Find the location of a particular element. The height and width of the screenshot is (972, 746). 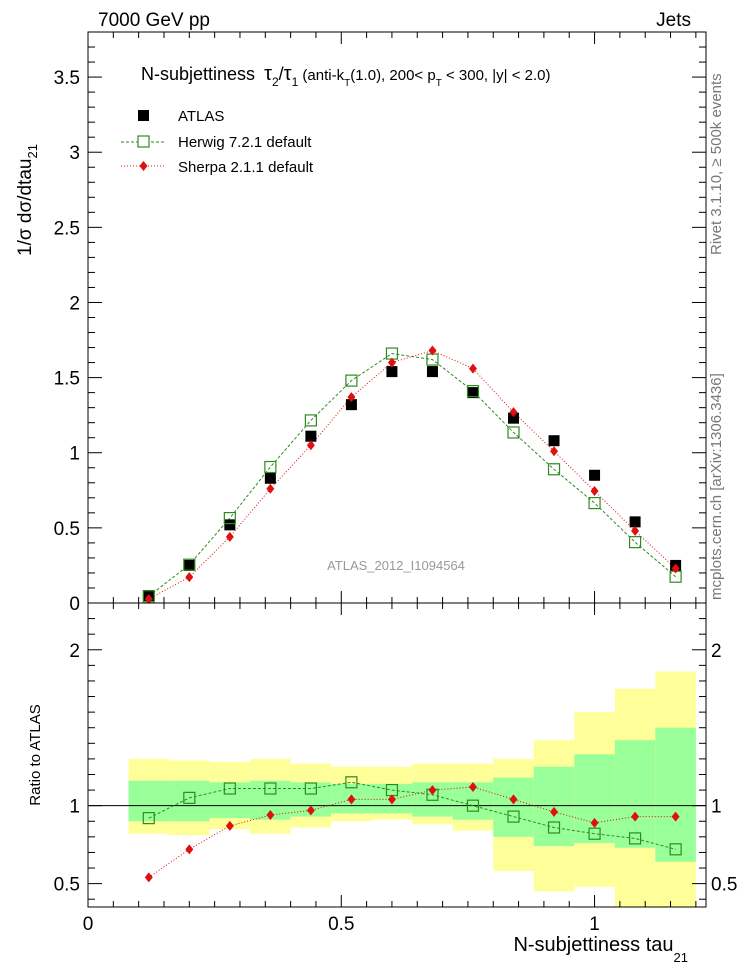

y-tick-label-main: 2.5 is located at coordinates (67, 228).